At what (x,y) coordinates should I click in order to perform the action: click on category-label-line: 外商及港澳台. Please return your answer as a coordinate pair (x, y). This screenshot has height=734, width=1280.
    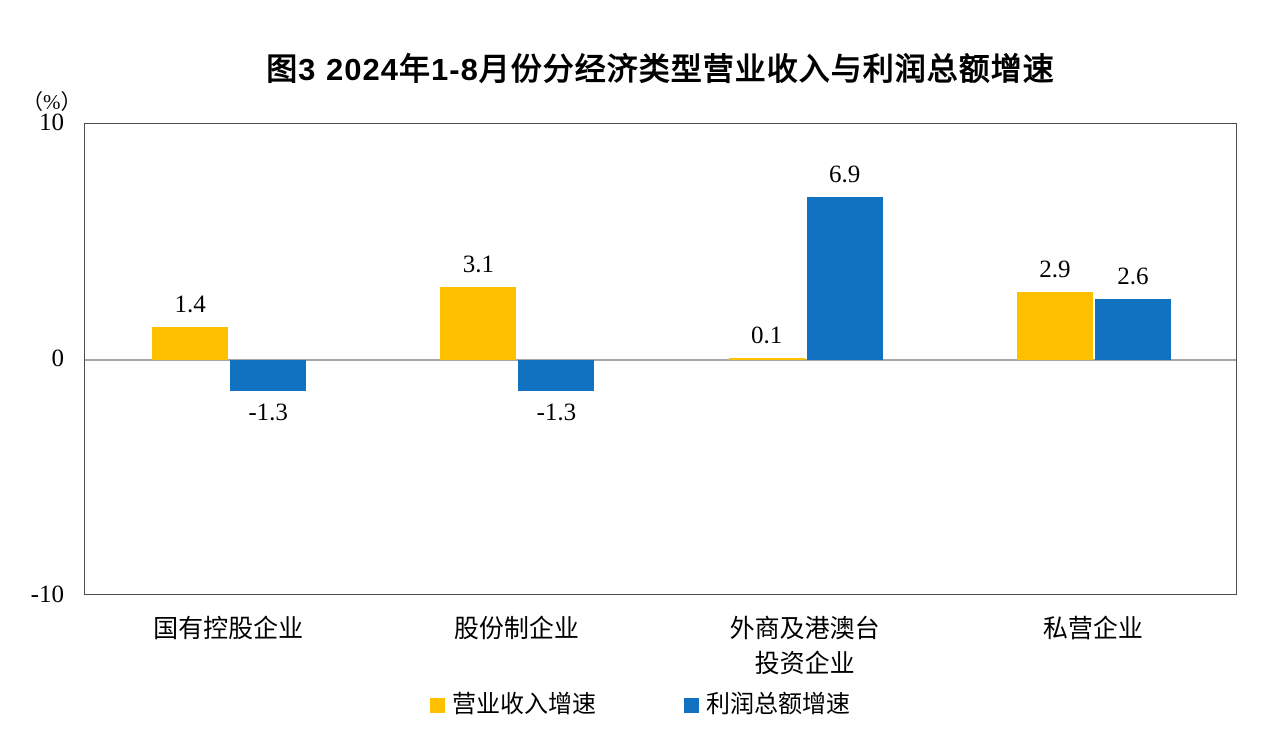
    Looking at the image, I should click on (804, 629).